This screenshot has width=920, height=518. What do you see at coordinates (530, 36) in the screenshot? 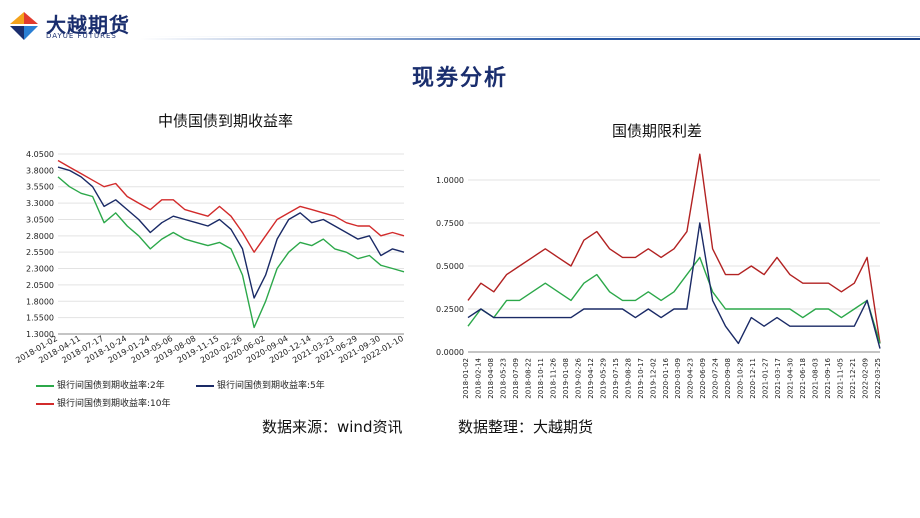
I see `header-rule-thin` at bounding box center [530, 36].